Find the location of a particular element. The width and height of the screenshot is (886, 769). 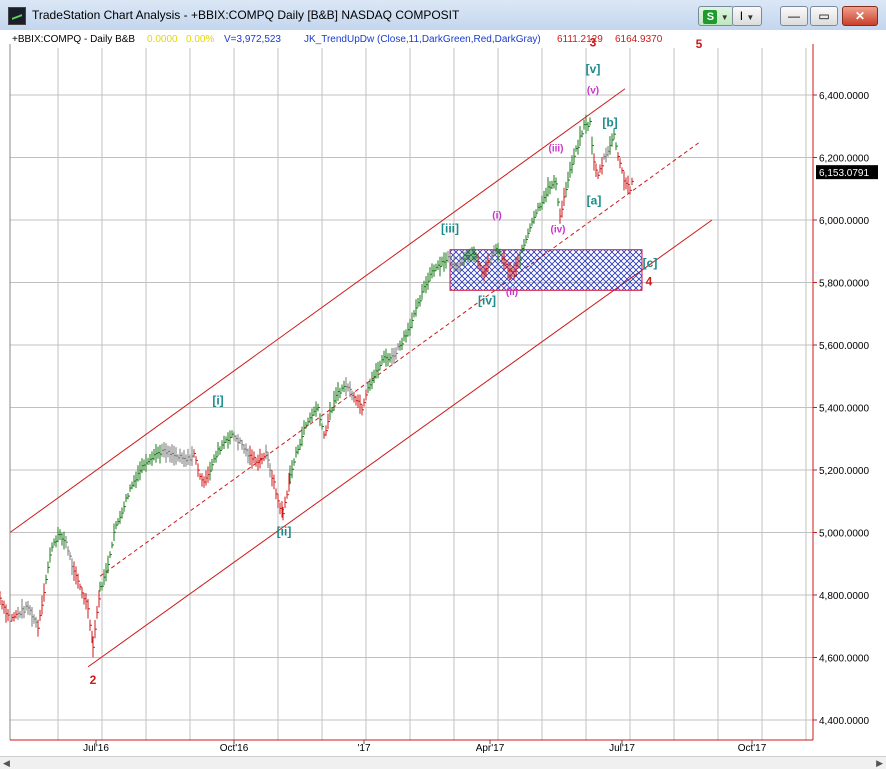

price-tick-label: 4,600.0000 is located at coordinates (844, 659).